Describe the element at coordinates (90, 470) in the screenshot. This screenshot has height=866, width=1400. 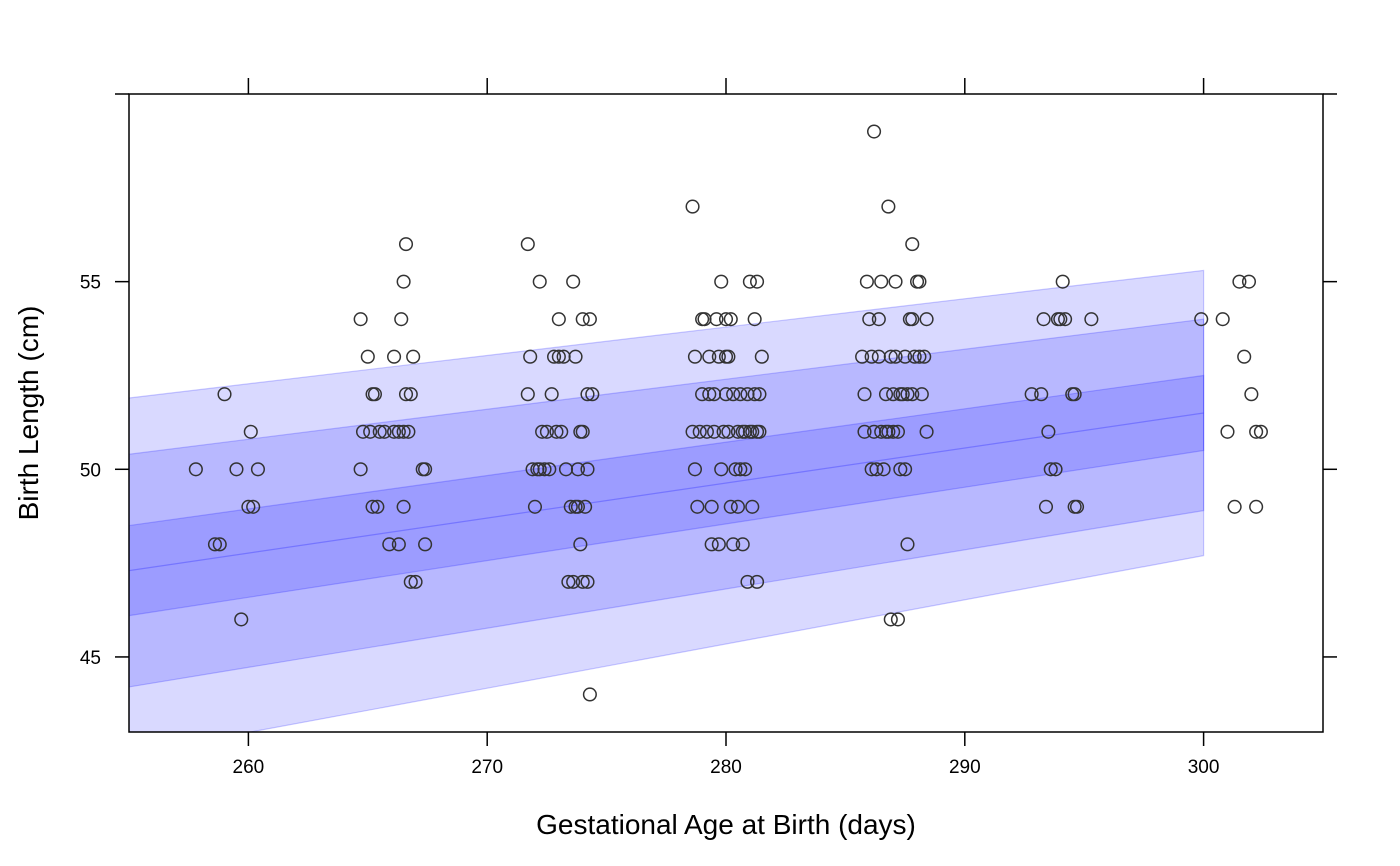
I see `y-tick-label: 50` at that location.